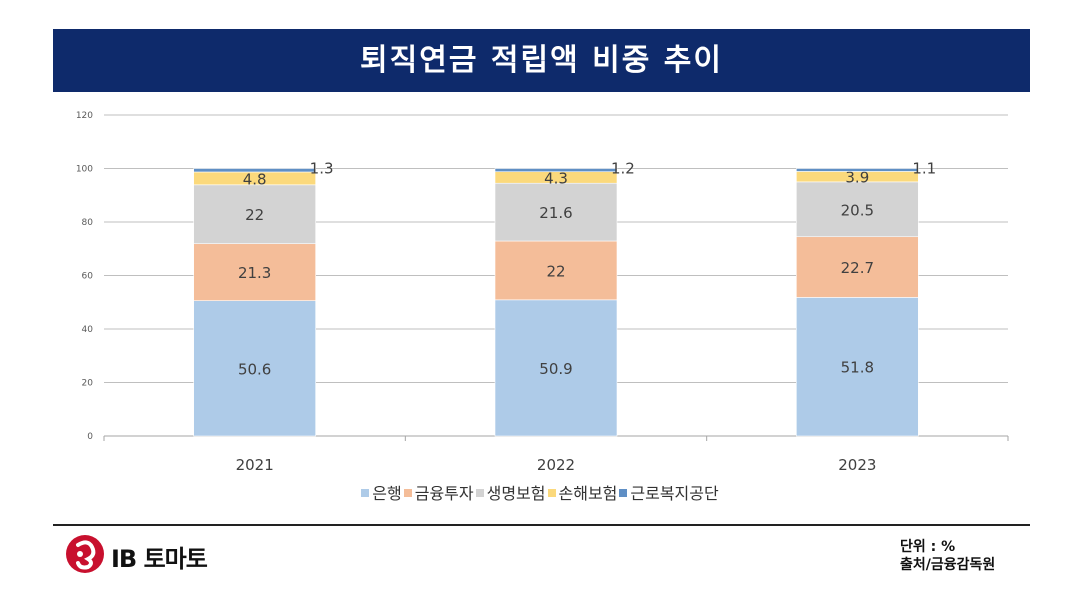 The image size is (1080, 595). I want to click on data-label: 21.3, so click(254, 273).